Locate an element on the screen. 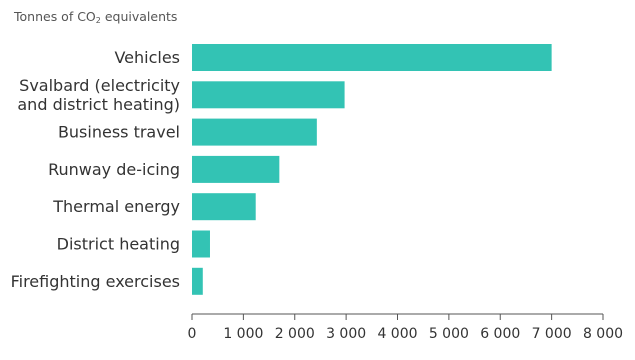 The width and height of the screenshot is (635, 360). x-tick-label-7: 7 000 is located at coordinates (552, 334).